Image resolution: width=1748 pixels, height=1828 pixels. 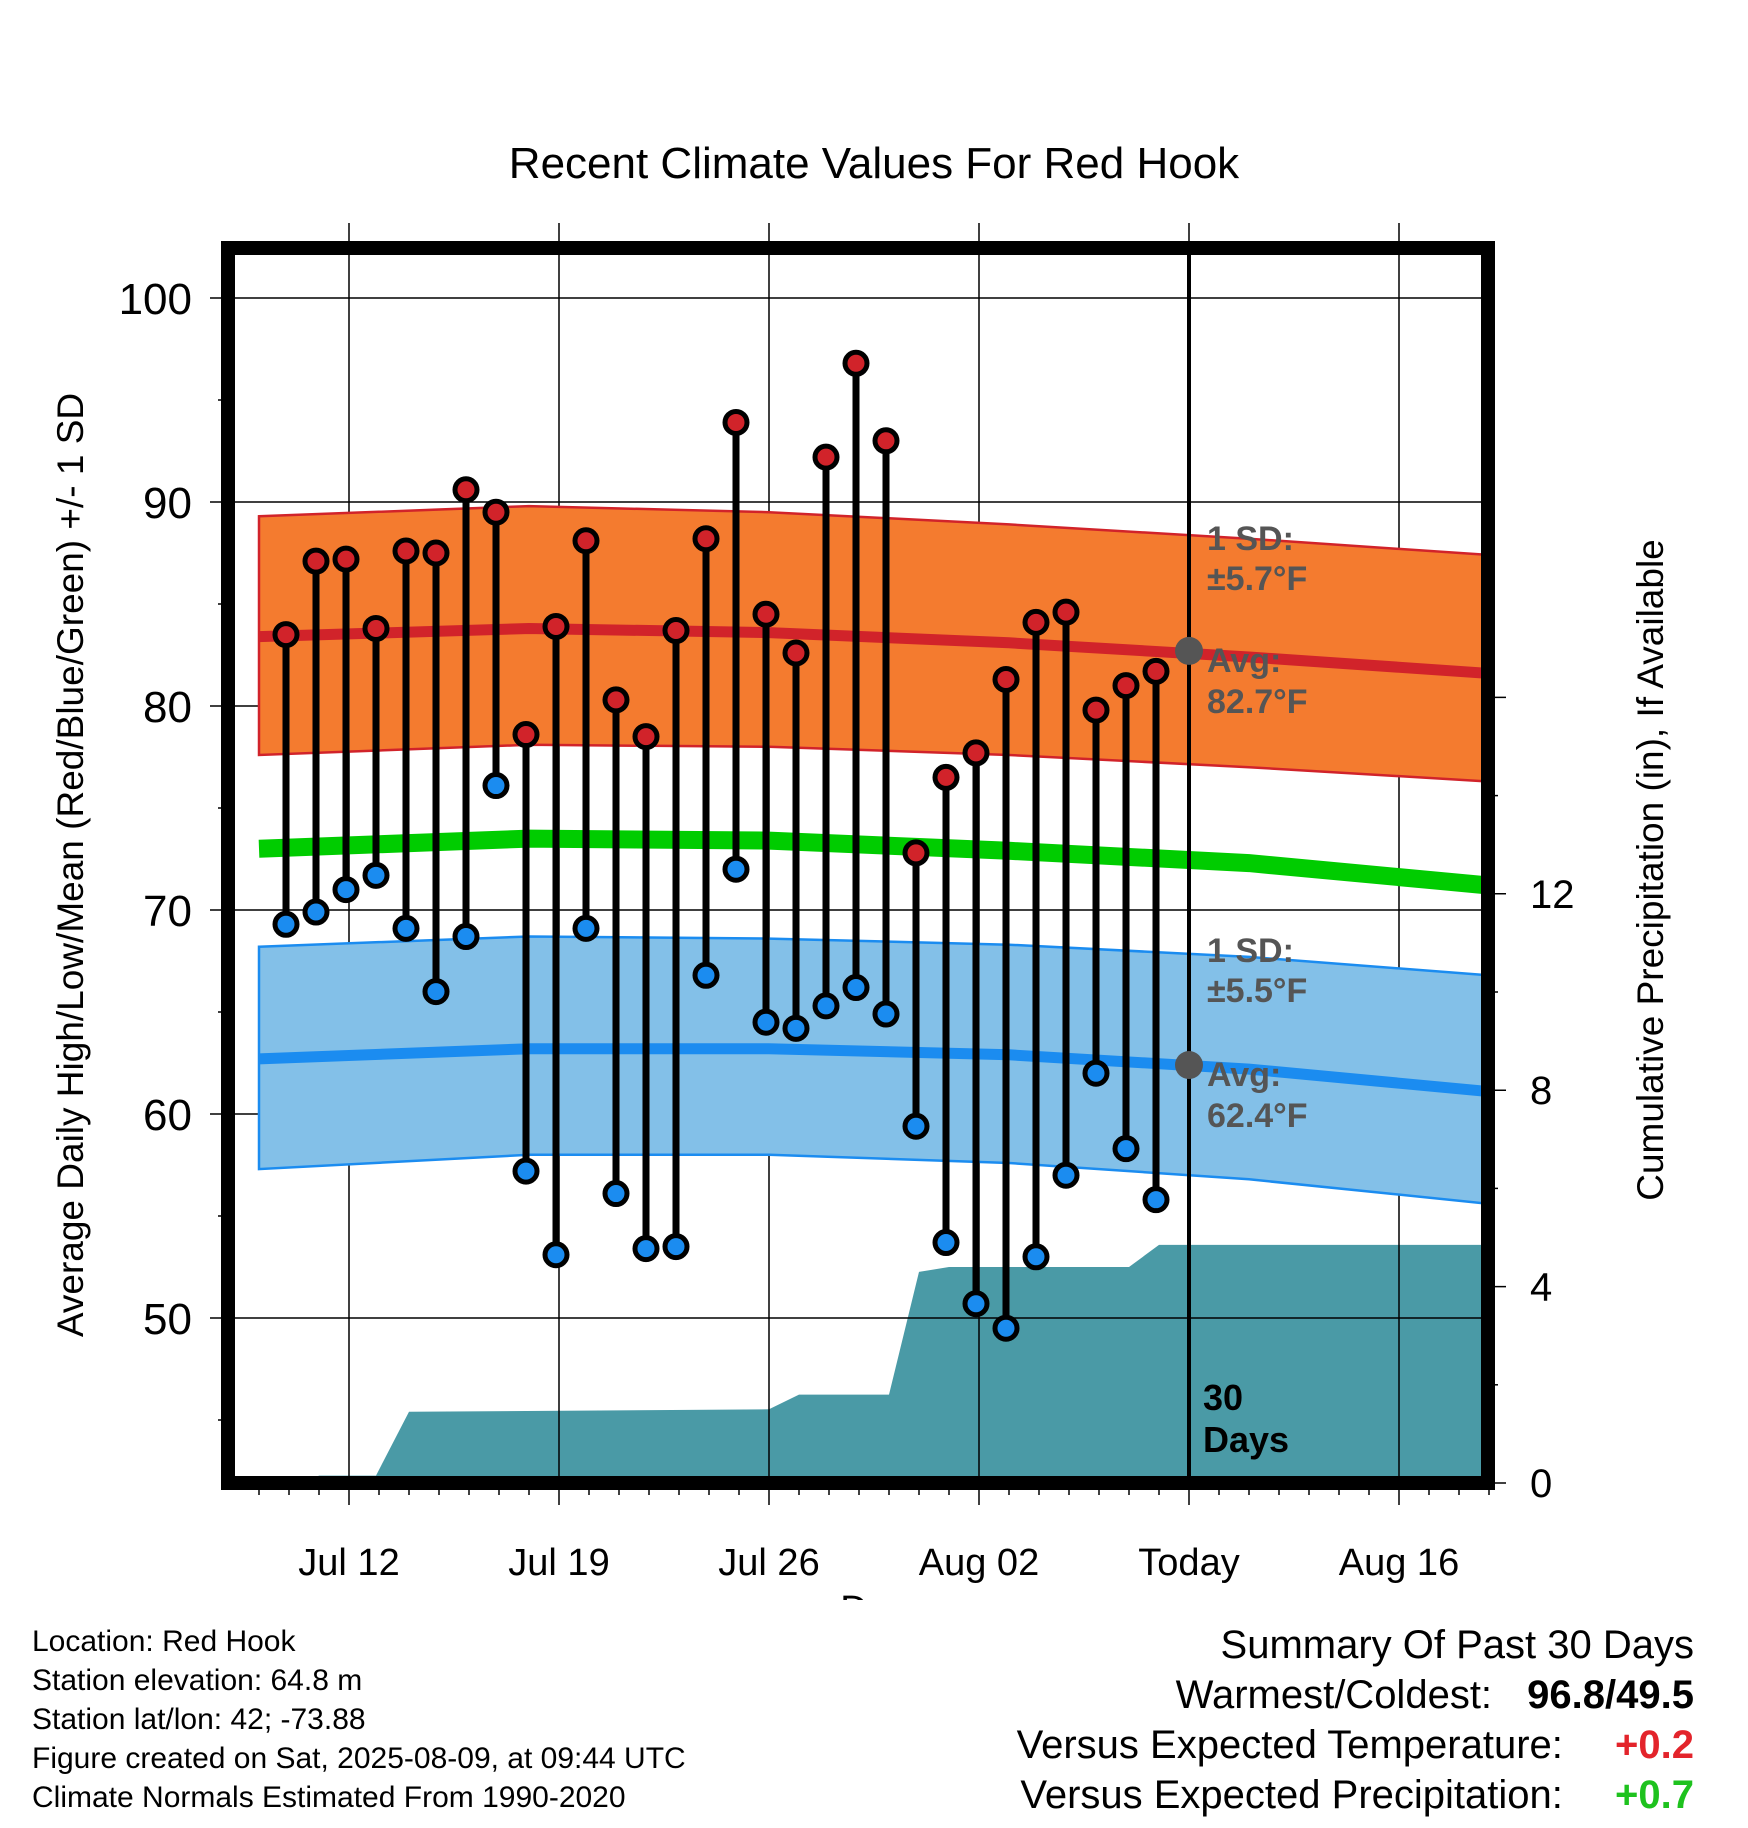 What do you see at coordinates (874, 1594) in the screenshot?
I see `x-axis-label: Day` at bounding box center [874, 1594].